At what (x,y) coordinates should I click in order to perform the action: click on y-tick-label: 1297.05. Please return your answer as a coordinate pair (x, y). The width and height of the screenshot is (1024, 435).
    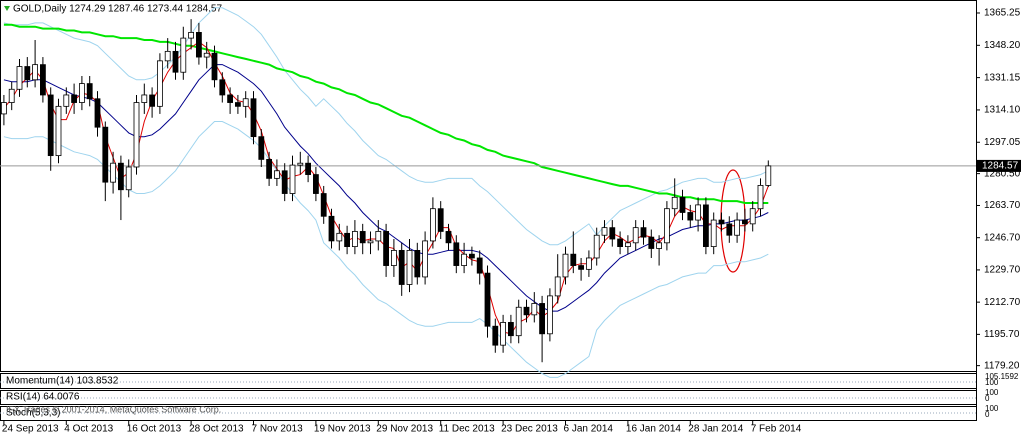
    Looking at the image, I should click on (1002, 142).